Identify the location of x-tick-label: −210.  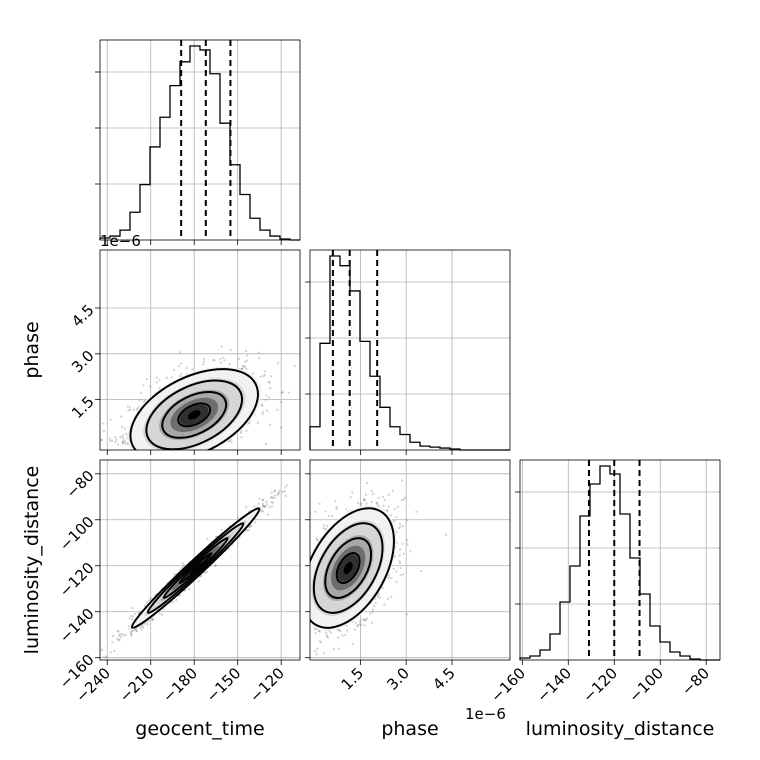
(137, 685).